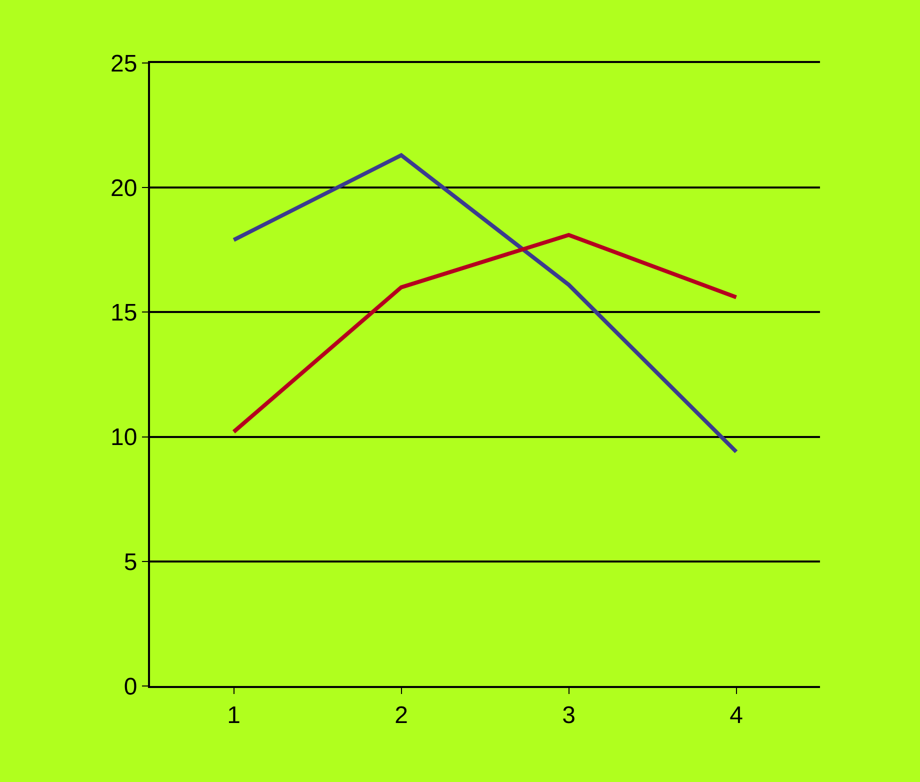 The image size is (920, 782). Describe the element at coordinates (124, 188) in the screenshot. I see `y-tick-label: 20` at that location.